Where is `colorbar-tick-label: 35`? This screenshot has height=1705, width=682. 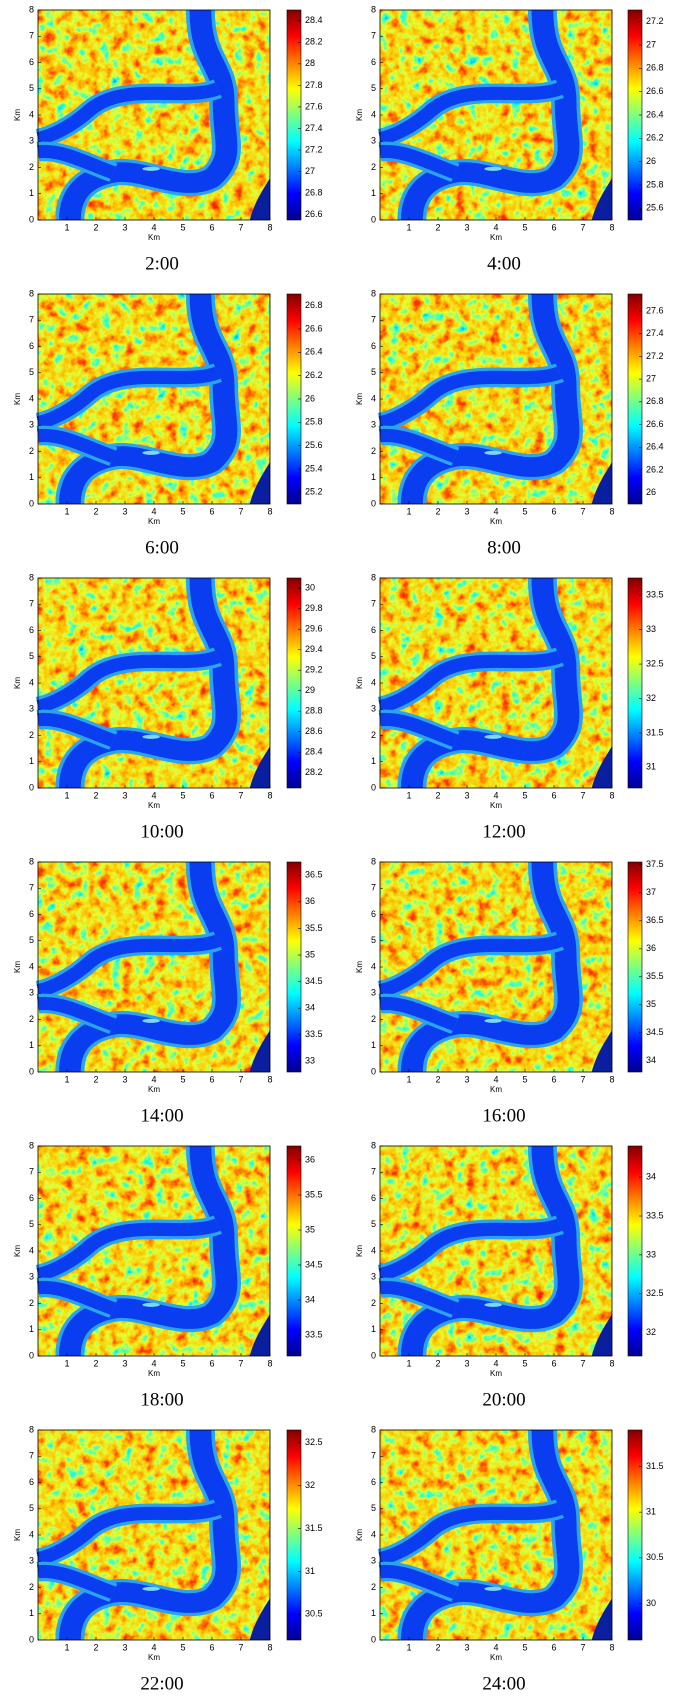 colorbar-tick-label: 35 is located at coordinates (310, 1229).